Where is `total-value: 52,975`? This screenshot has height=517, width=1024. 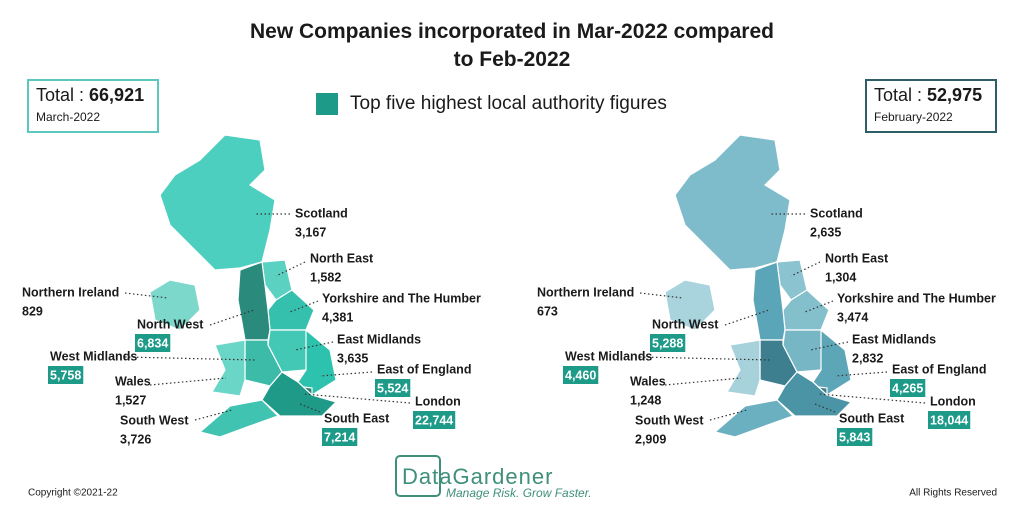 total-value: 52,975 is located at coordinates (954, 95).